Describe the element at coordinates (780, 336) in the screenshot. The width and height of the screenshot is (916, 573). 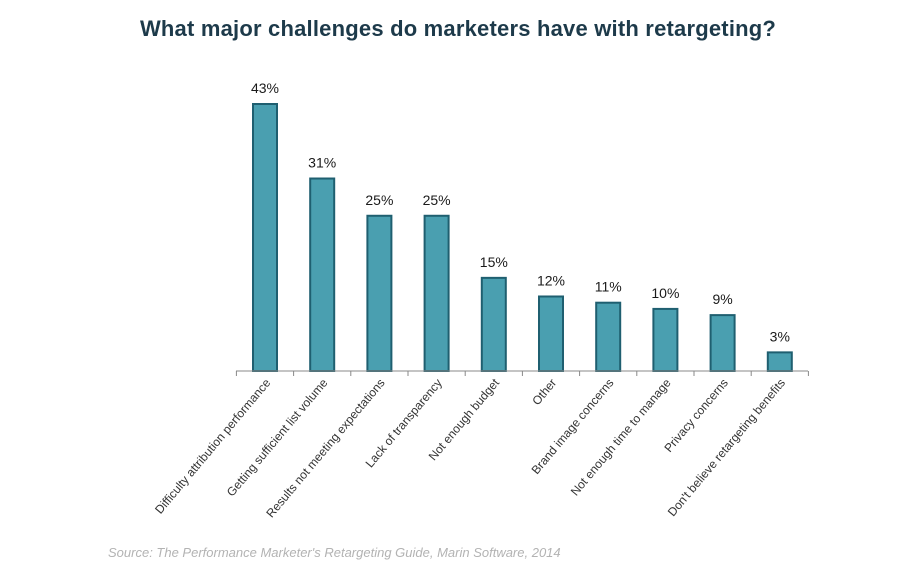
I see `data-label: 3%` at that location.